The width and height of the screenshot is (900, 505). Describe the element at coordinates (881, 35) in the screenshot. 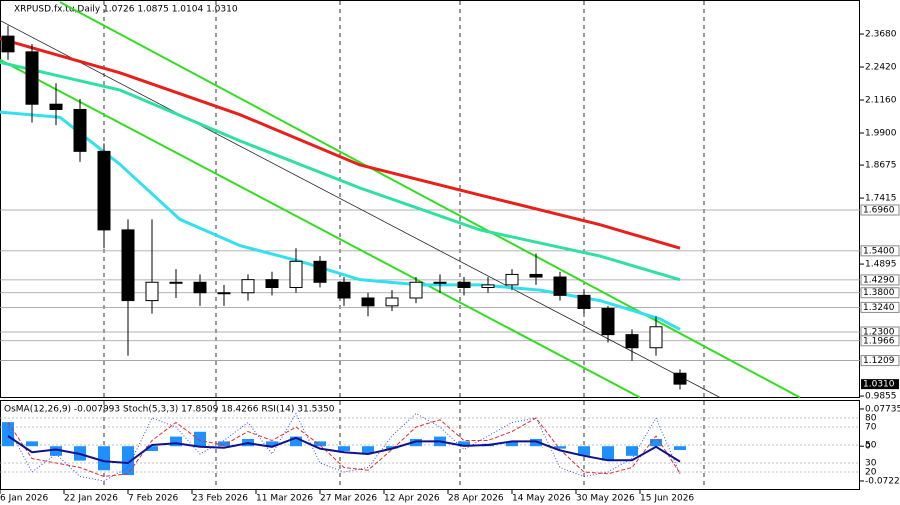

I see `y-tick-label: 2.3680` at that location.